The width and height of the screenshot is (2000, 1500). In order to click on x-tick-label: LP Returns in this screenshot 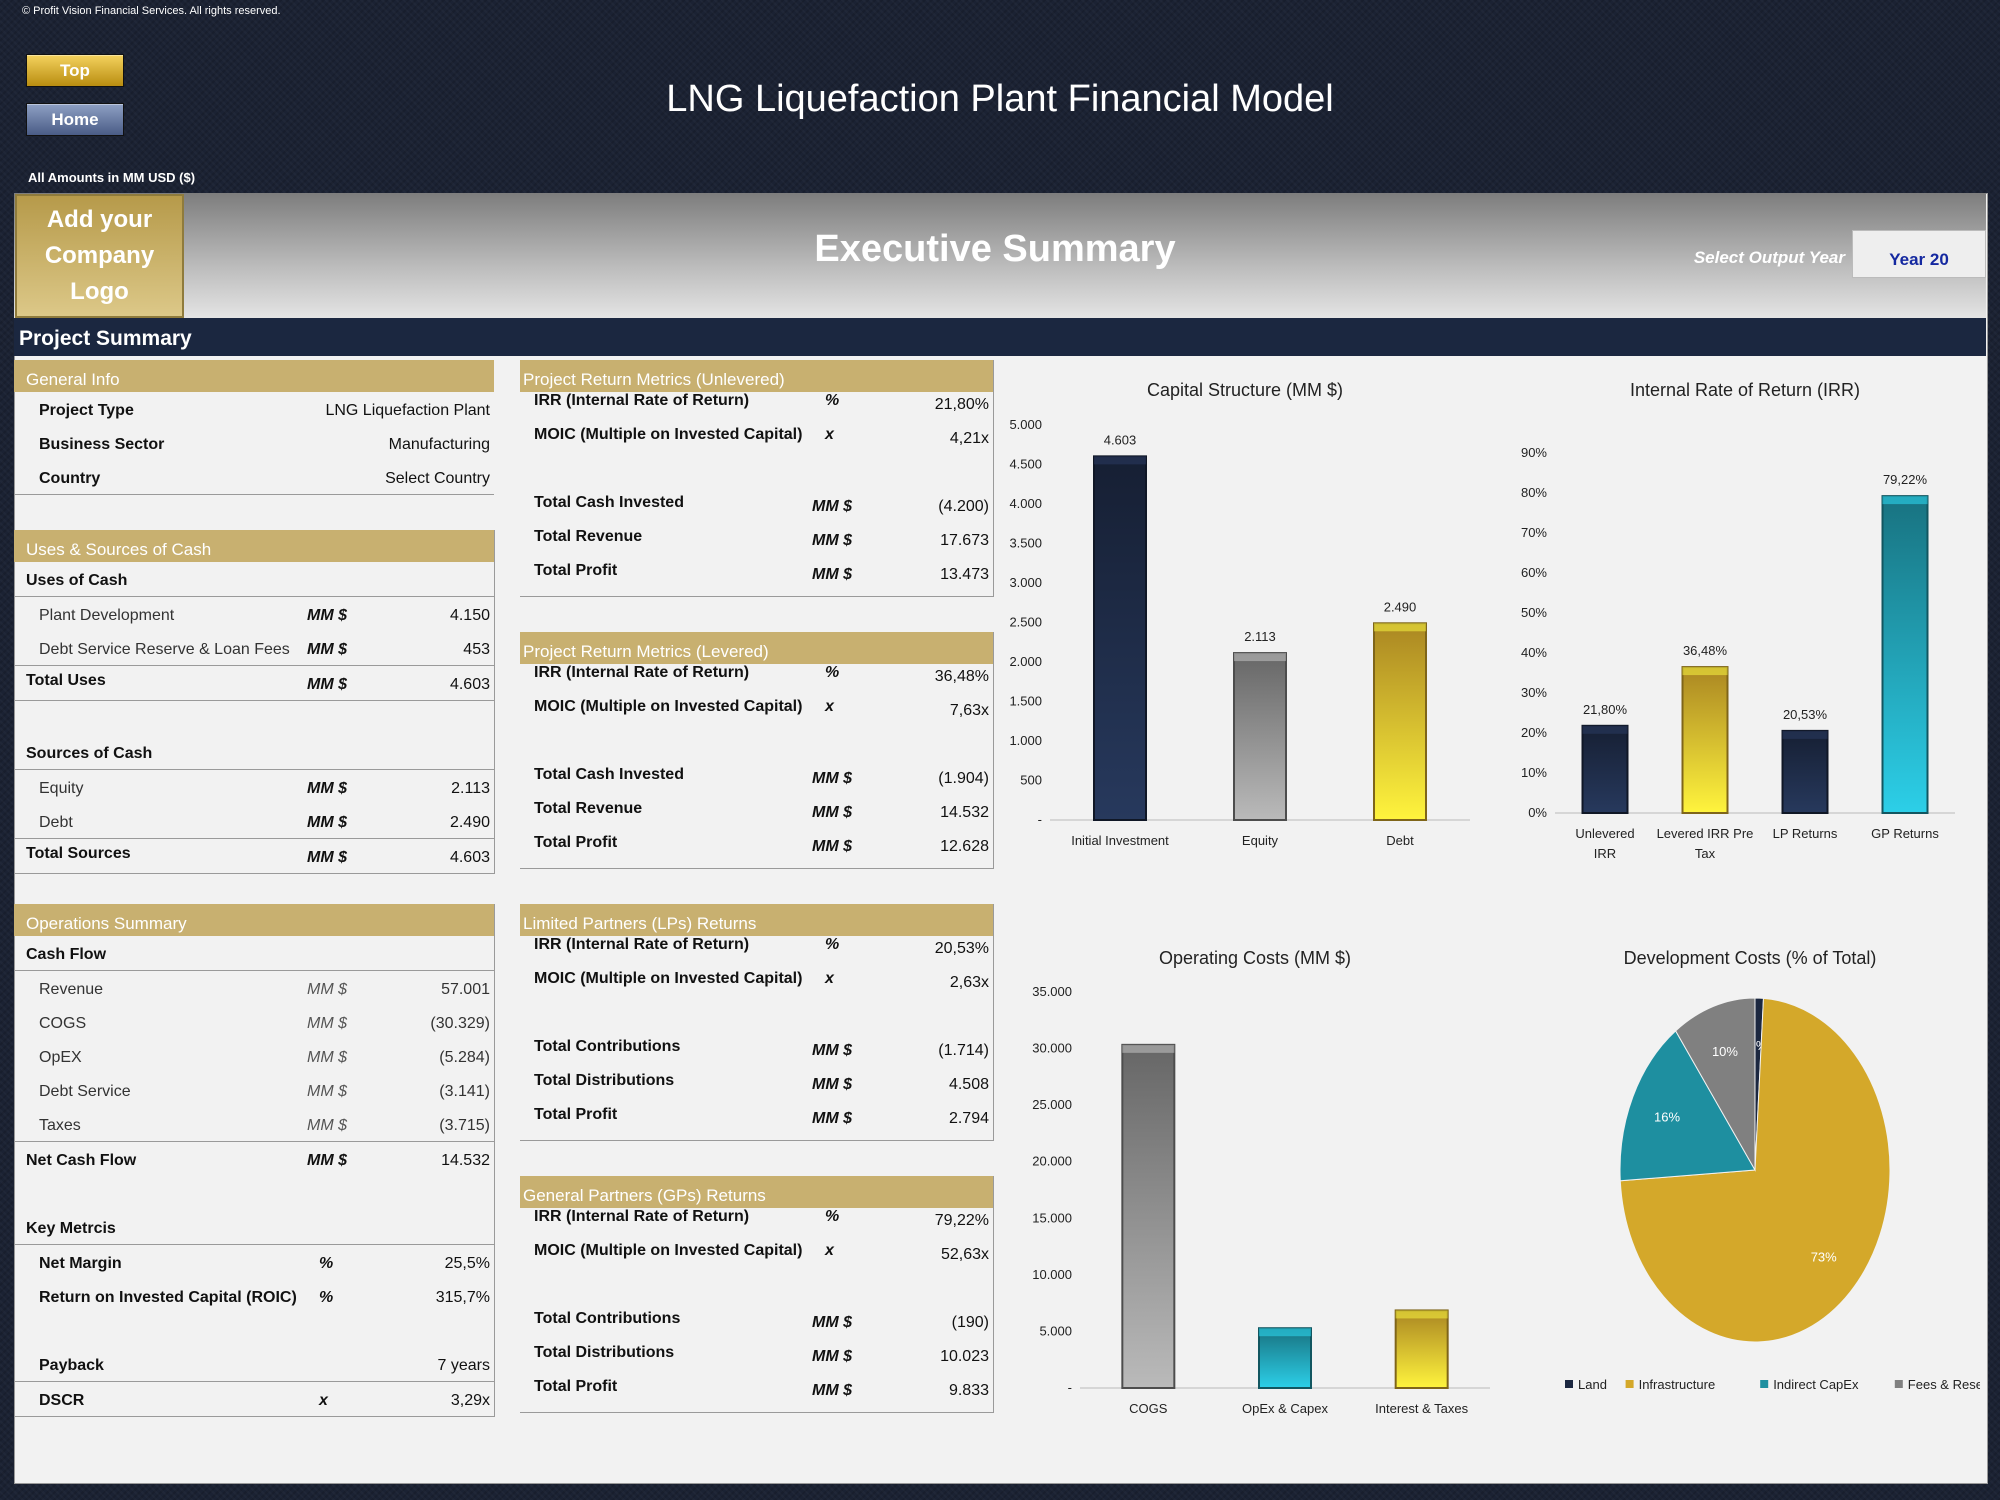, I will do `click(1805, 833)`.